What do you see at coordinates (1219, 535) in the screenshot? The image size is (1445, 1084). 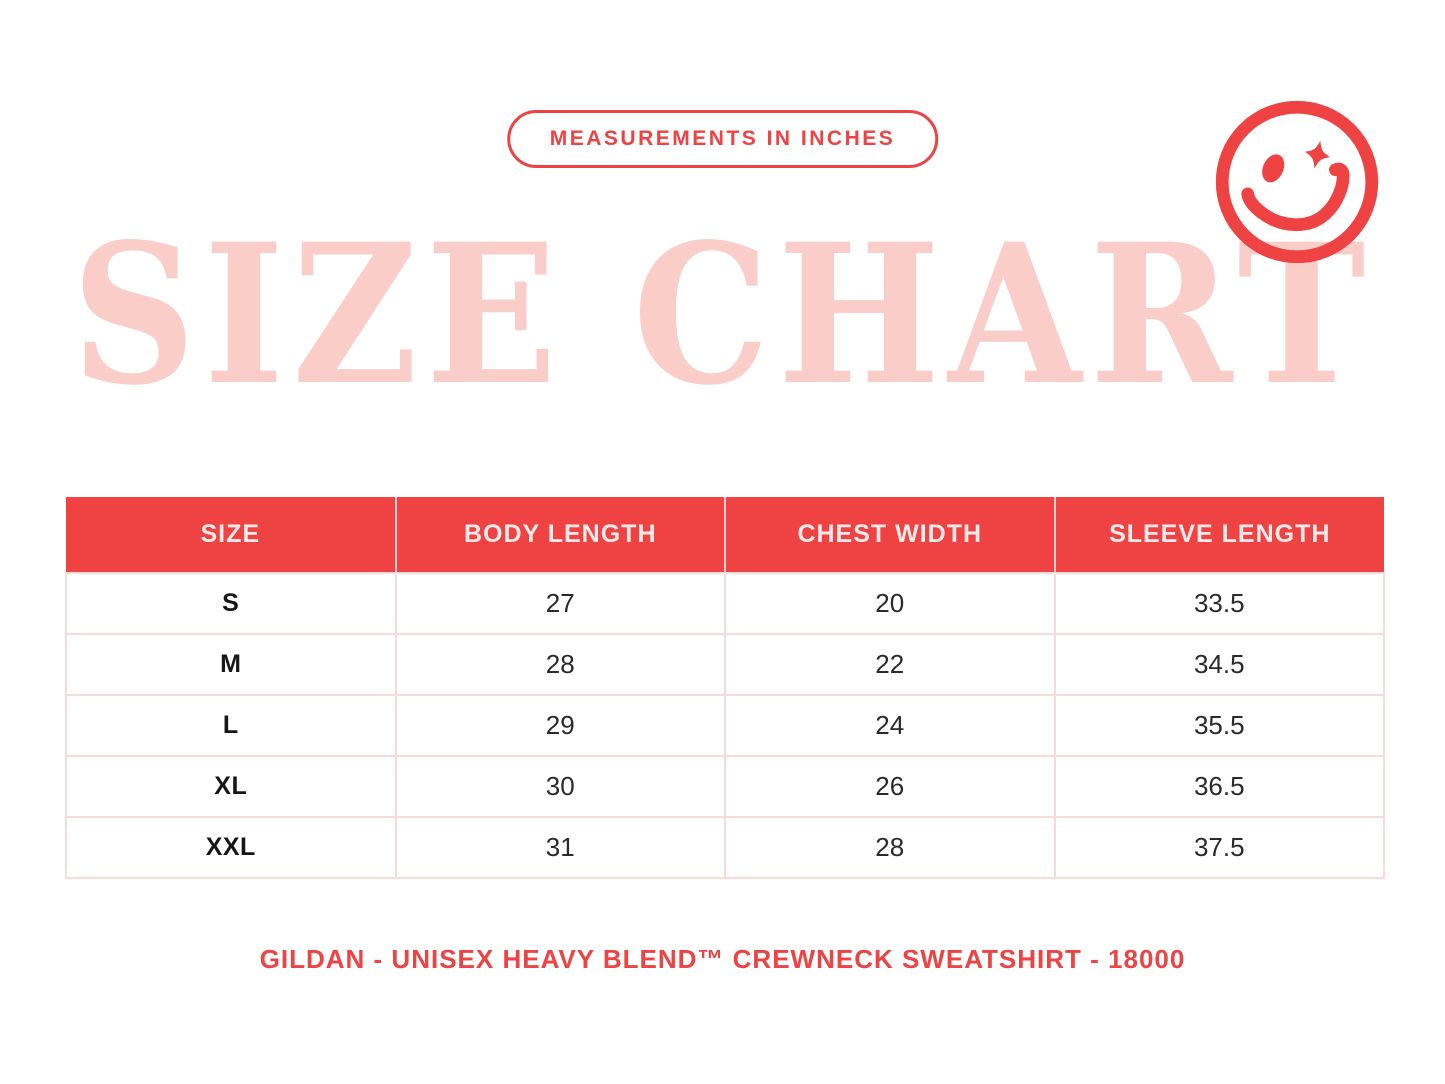 I see `column-header: SLEEVE LENGTH` at bounding box center [1219, 535].